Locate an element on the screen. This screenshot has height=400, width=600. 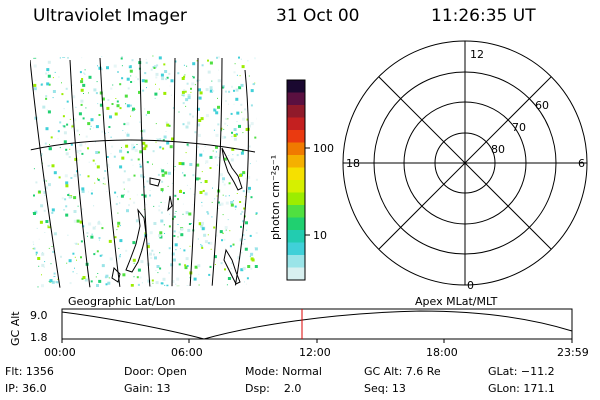
colorbar-tick-label-10: 10 is located at coordinates (320, 235).